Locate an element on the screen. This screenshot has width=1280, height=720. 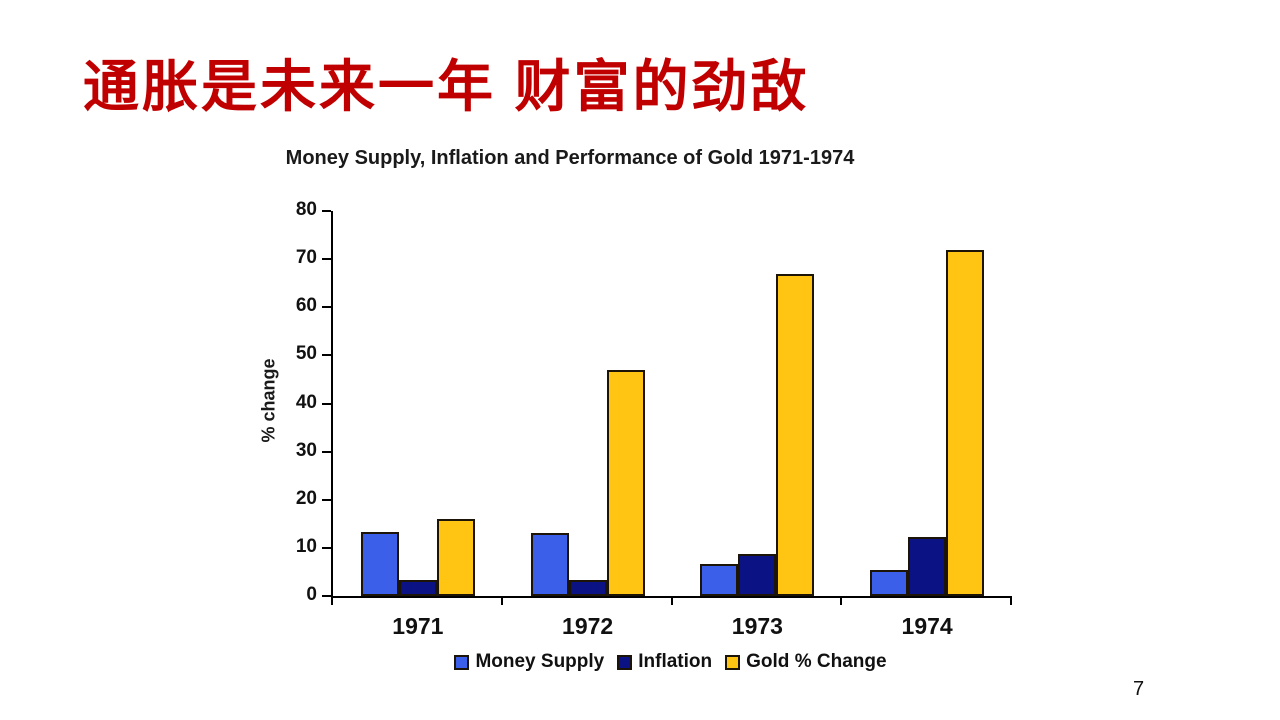
bar-money-supply-1971 is located at coordinates (379, 563).